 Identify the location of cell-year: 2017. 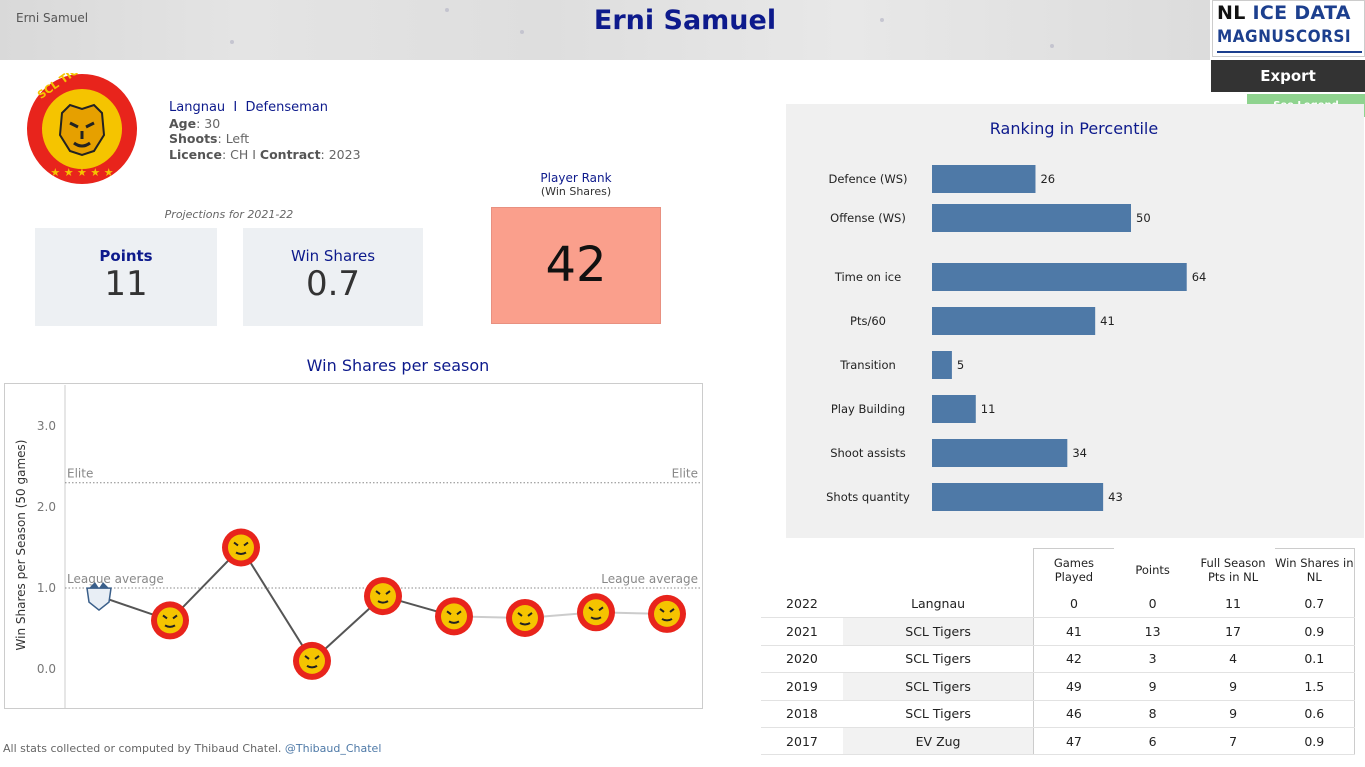
(802, 741).